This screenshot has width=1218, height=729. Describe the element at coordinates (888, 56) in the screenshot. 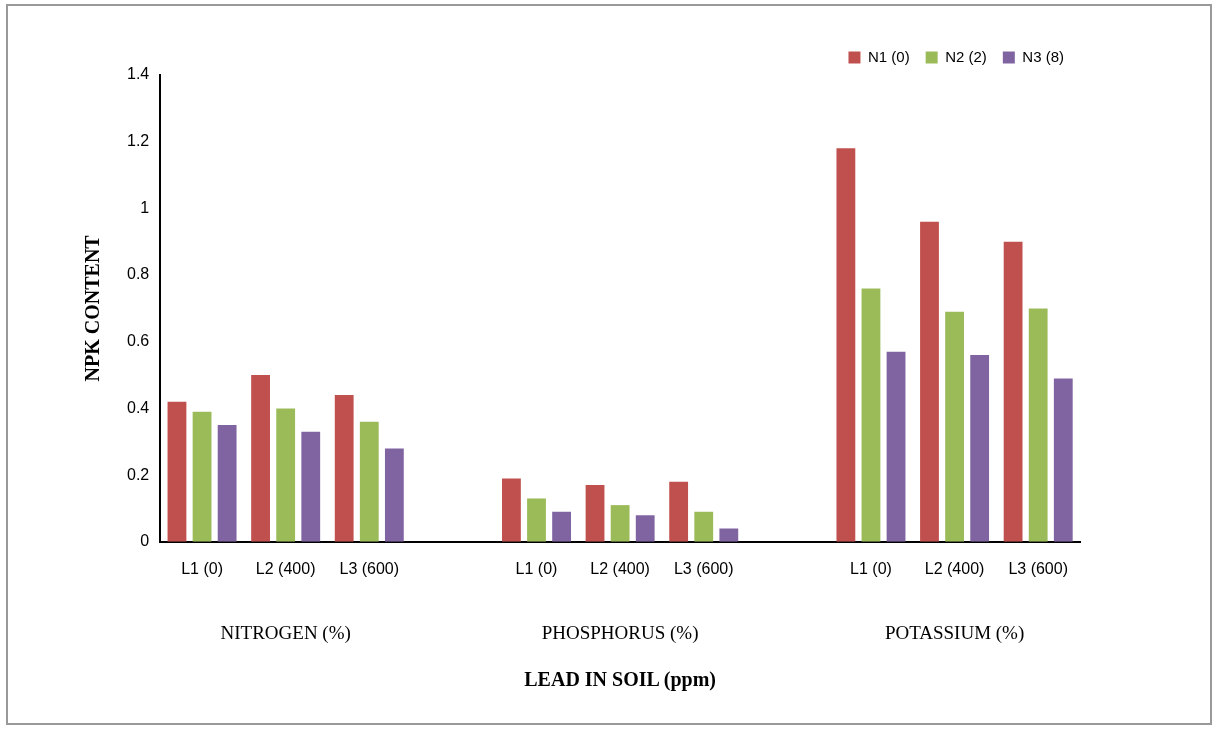

I see `legend-label: N1 (0)` at that location.